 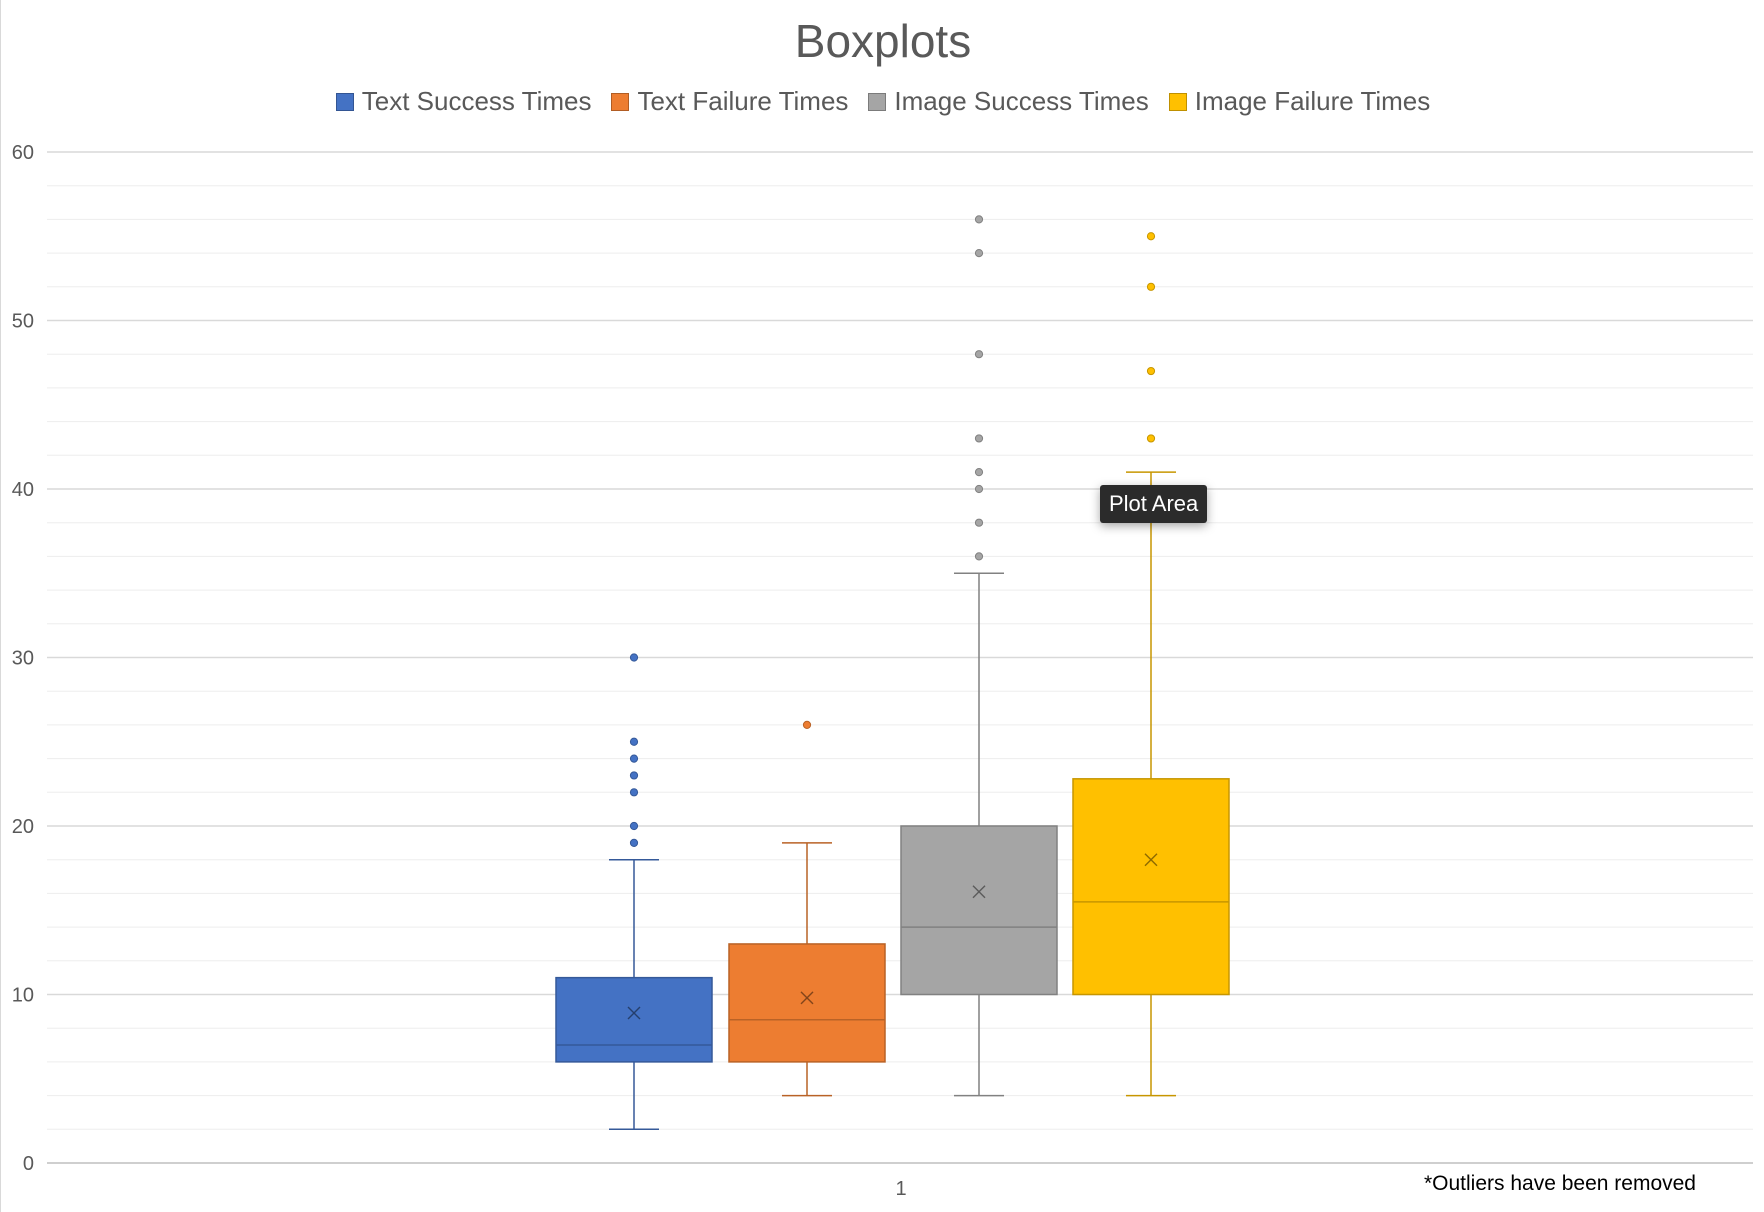 I want to click on legend-label: Image Success Times, so click(x=1021, y=101).